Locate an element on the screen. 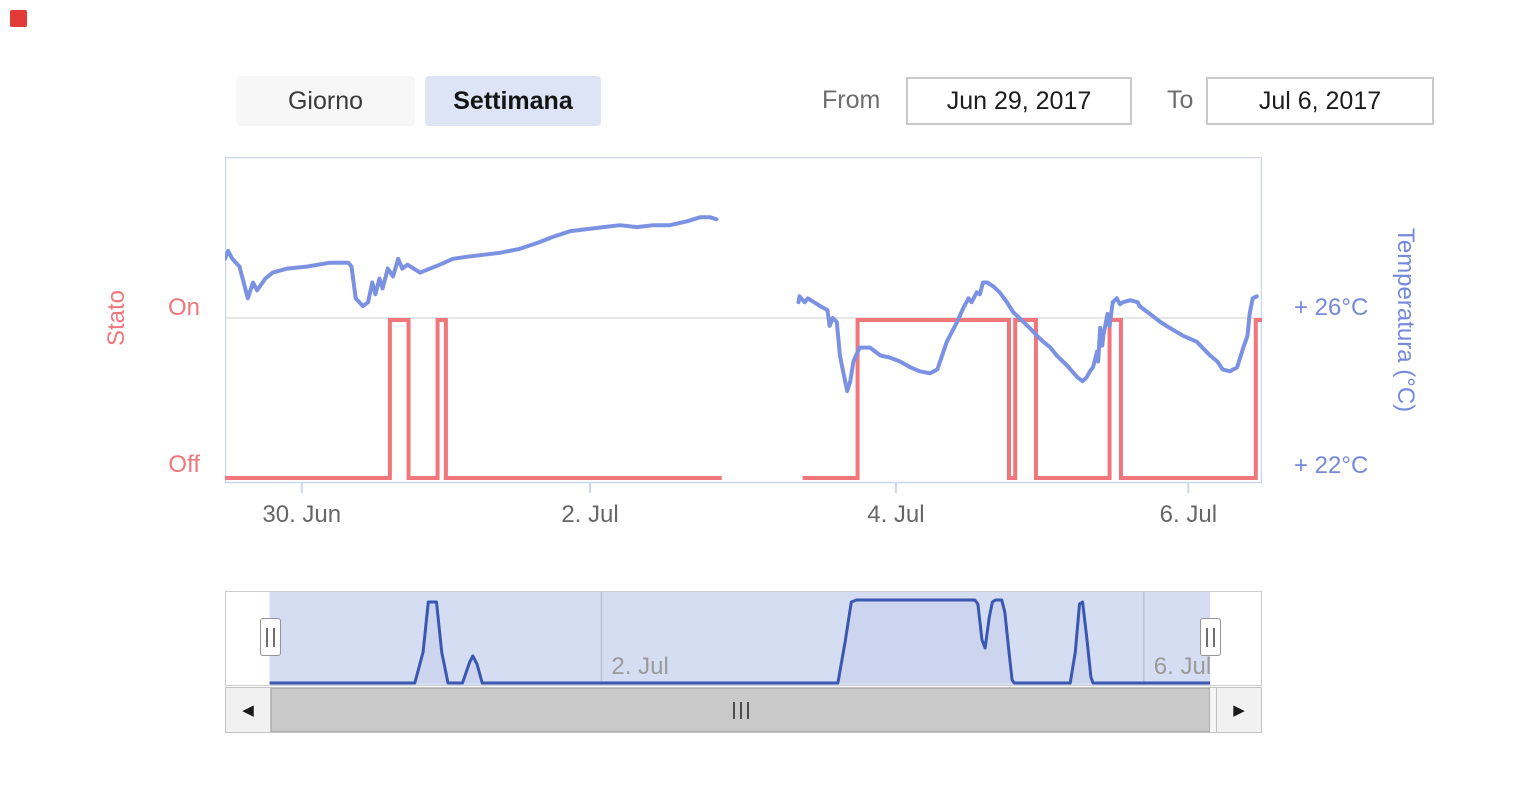  scroll-right-arrow-icon: ▶ is located at coordinates (1239, 710).